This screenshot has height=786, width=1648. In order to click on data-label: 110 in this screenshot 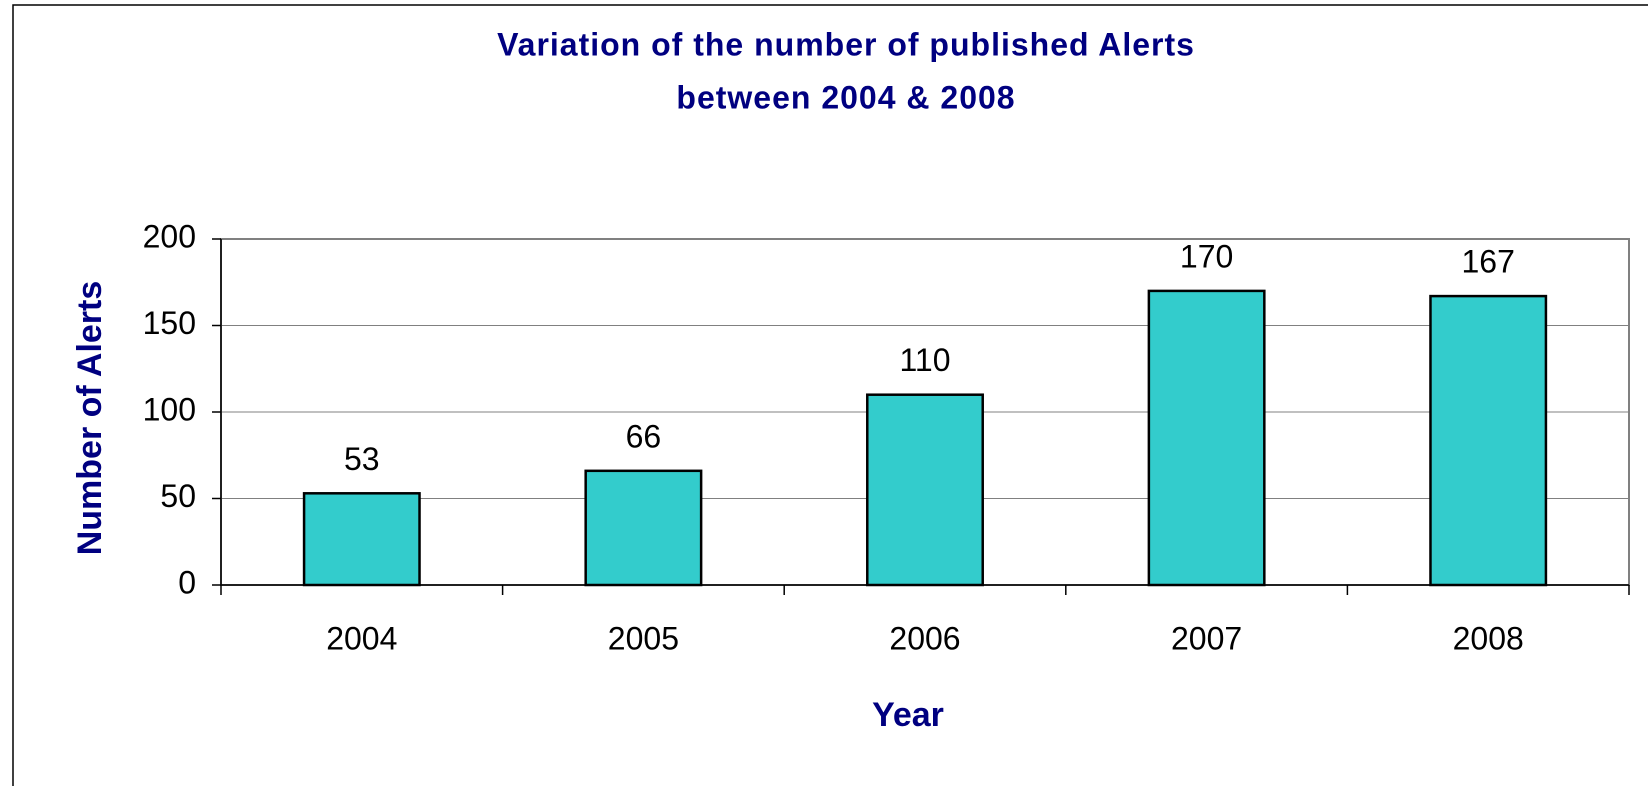, I will do `click(924, 360)`.